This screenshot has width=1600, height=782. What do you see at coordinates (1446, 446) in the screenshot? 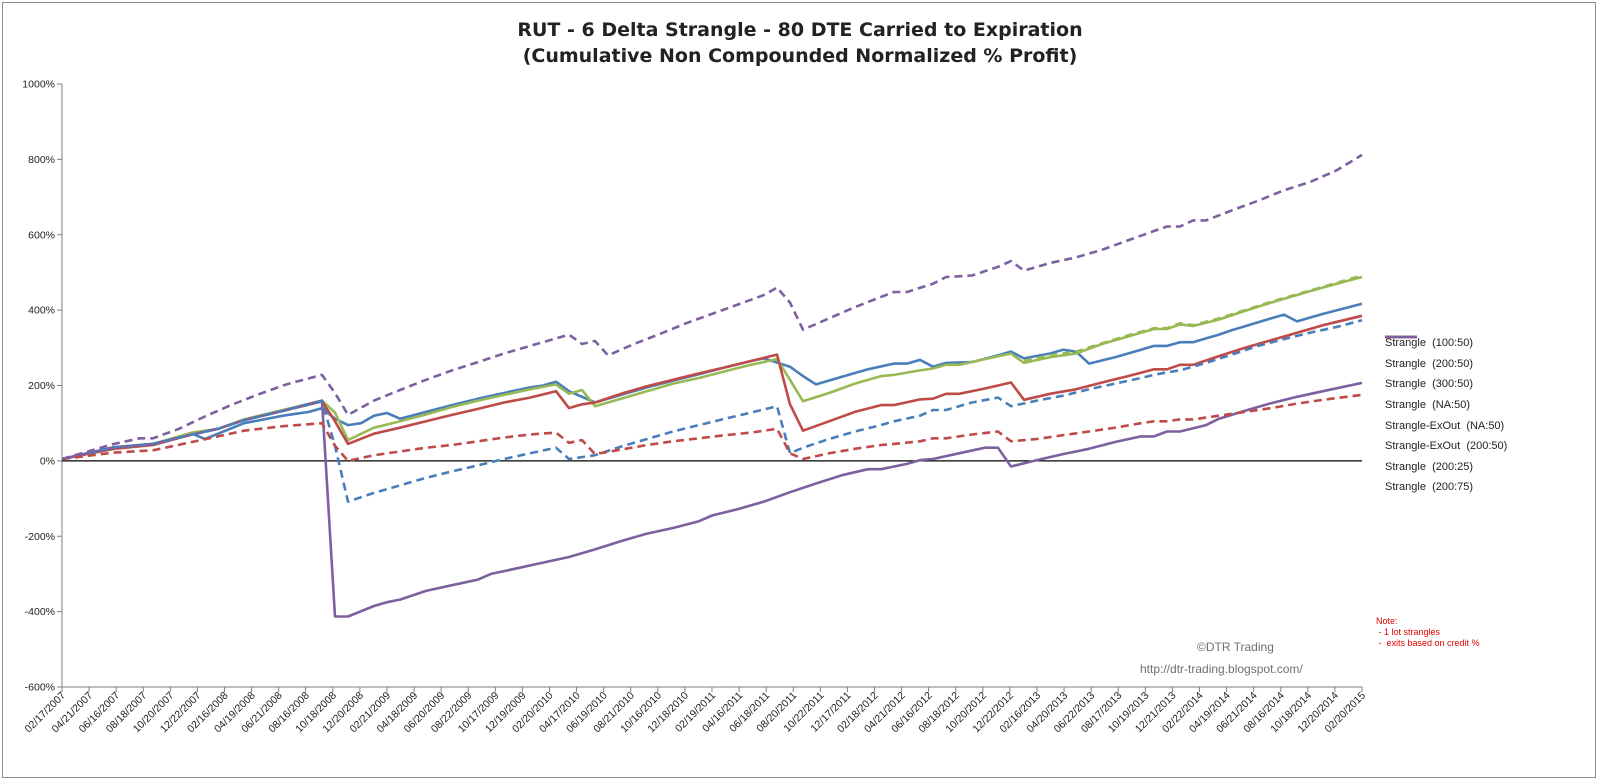
I see `legend-label: Strangle-ExOut (200:50)` at bounding box center [1446, 446].